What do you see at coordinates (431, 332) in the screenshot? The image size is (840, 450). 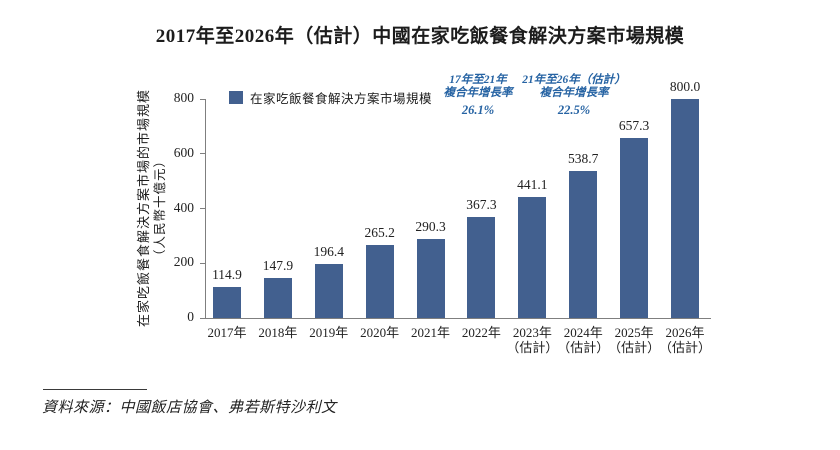 I see `x-axis-label: 2021年` at bounding box center [431, 332].